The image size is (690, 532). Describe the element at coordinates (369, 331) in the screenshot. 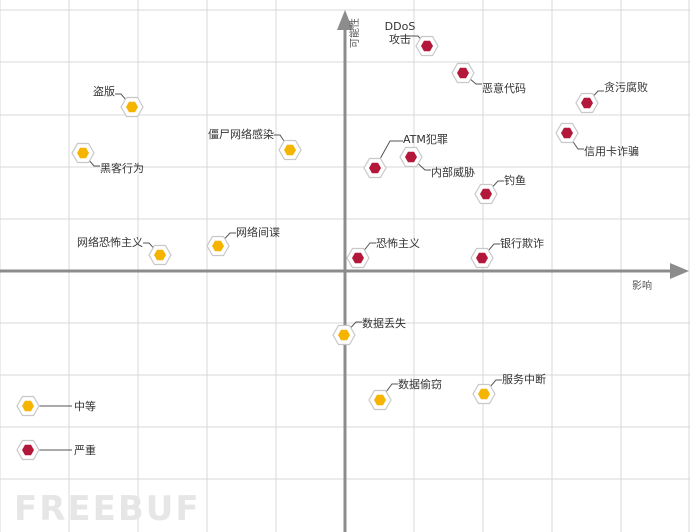

I see `threat-item: 数据丢失` at that location.